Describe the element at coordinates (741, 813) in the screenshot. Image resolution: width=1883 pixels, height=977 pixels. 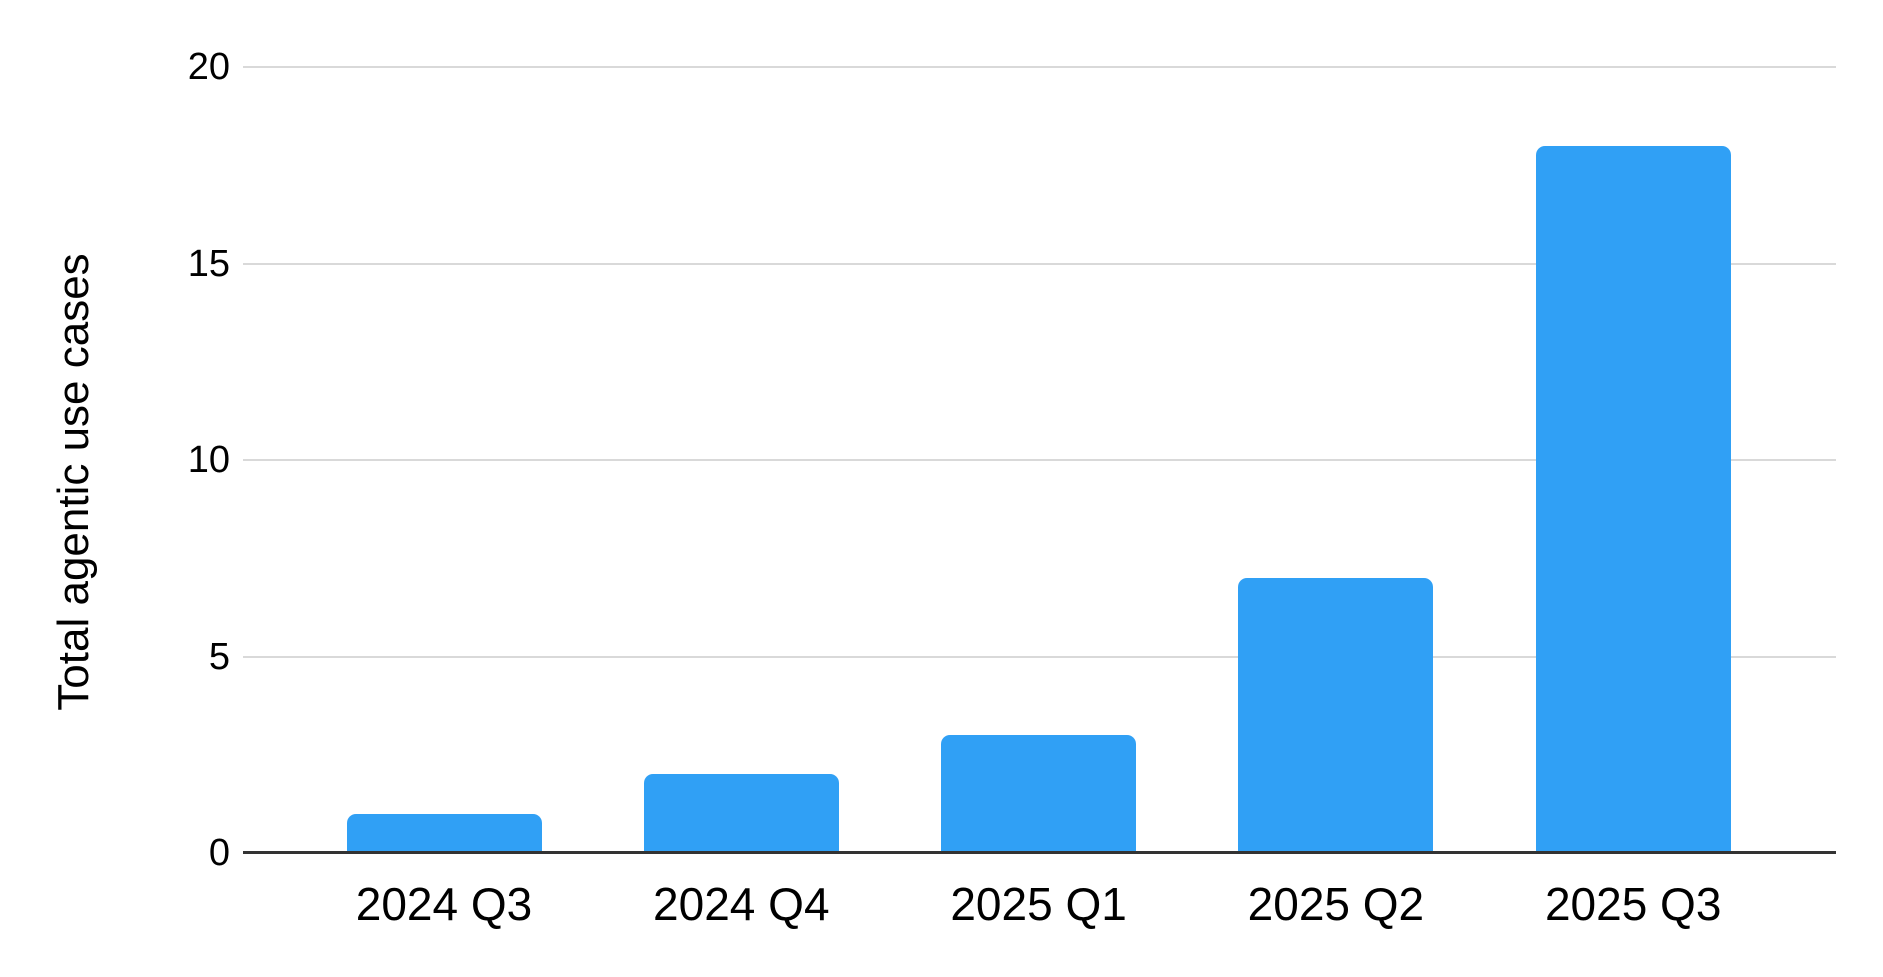
I see `bar-2024-q4` at that location.